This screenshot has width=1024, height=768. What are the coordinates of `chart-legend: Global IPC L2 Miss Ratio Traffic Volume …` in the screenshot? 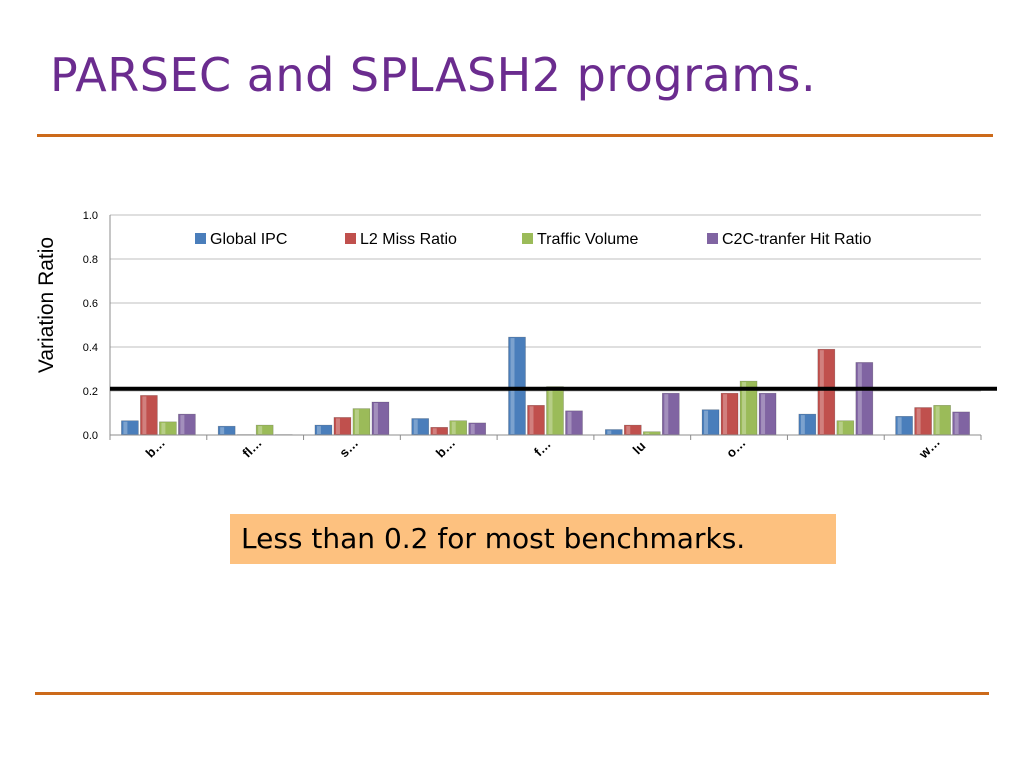 It's located at (555, 241).